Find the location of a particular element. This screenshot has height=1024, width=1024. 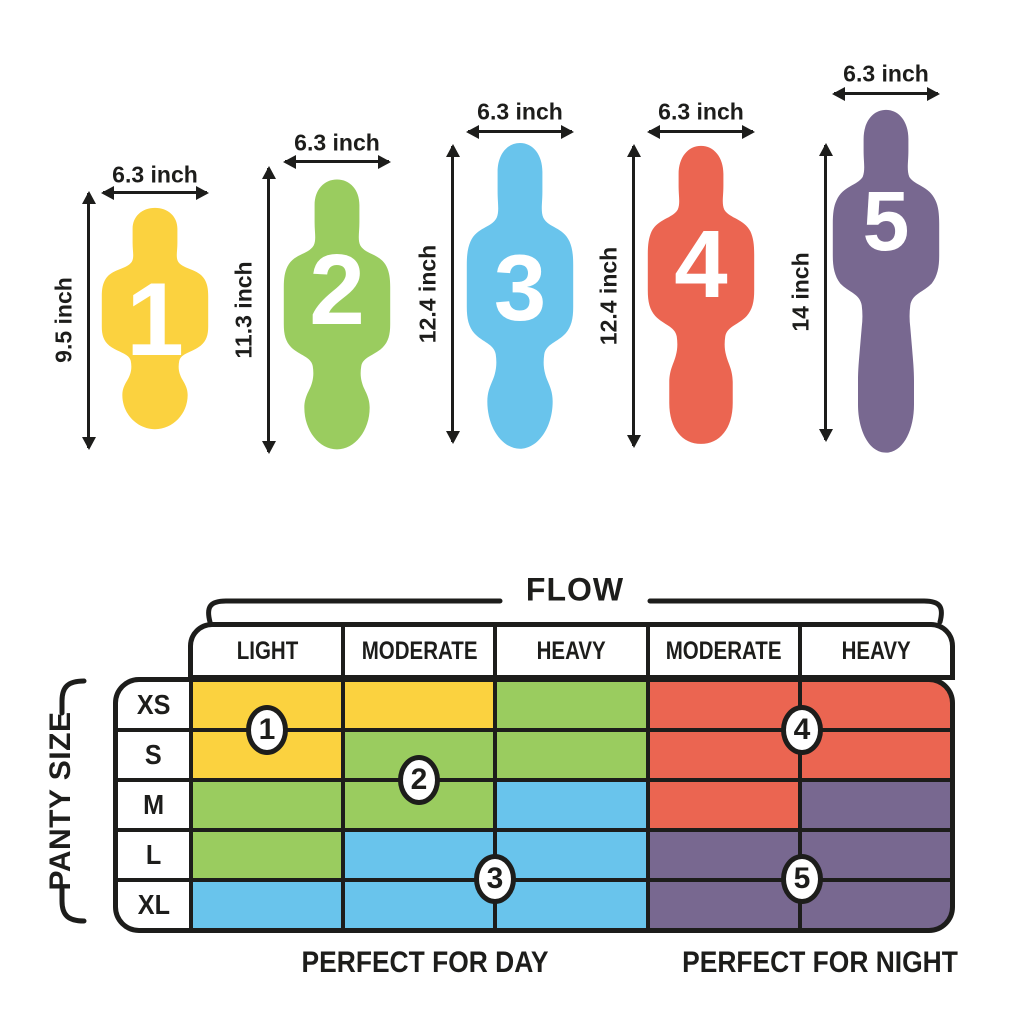

pad-4-length-label: 12.4 inch is located at coordinates (608, 296).